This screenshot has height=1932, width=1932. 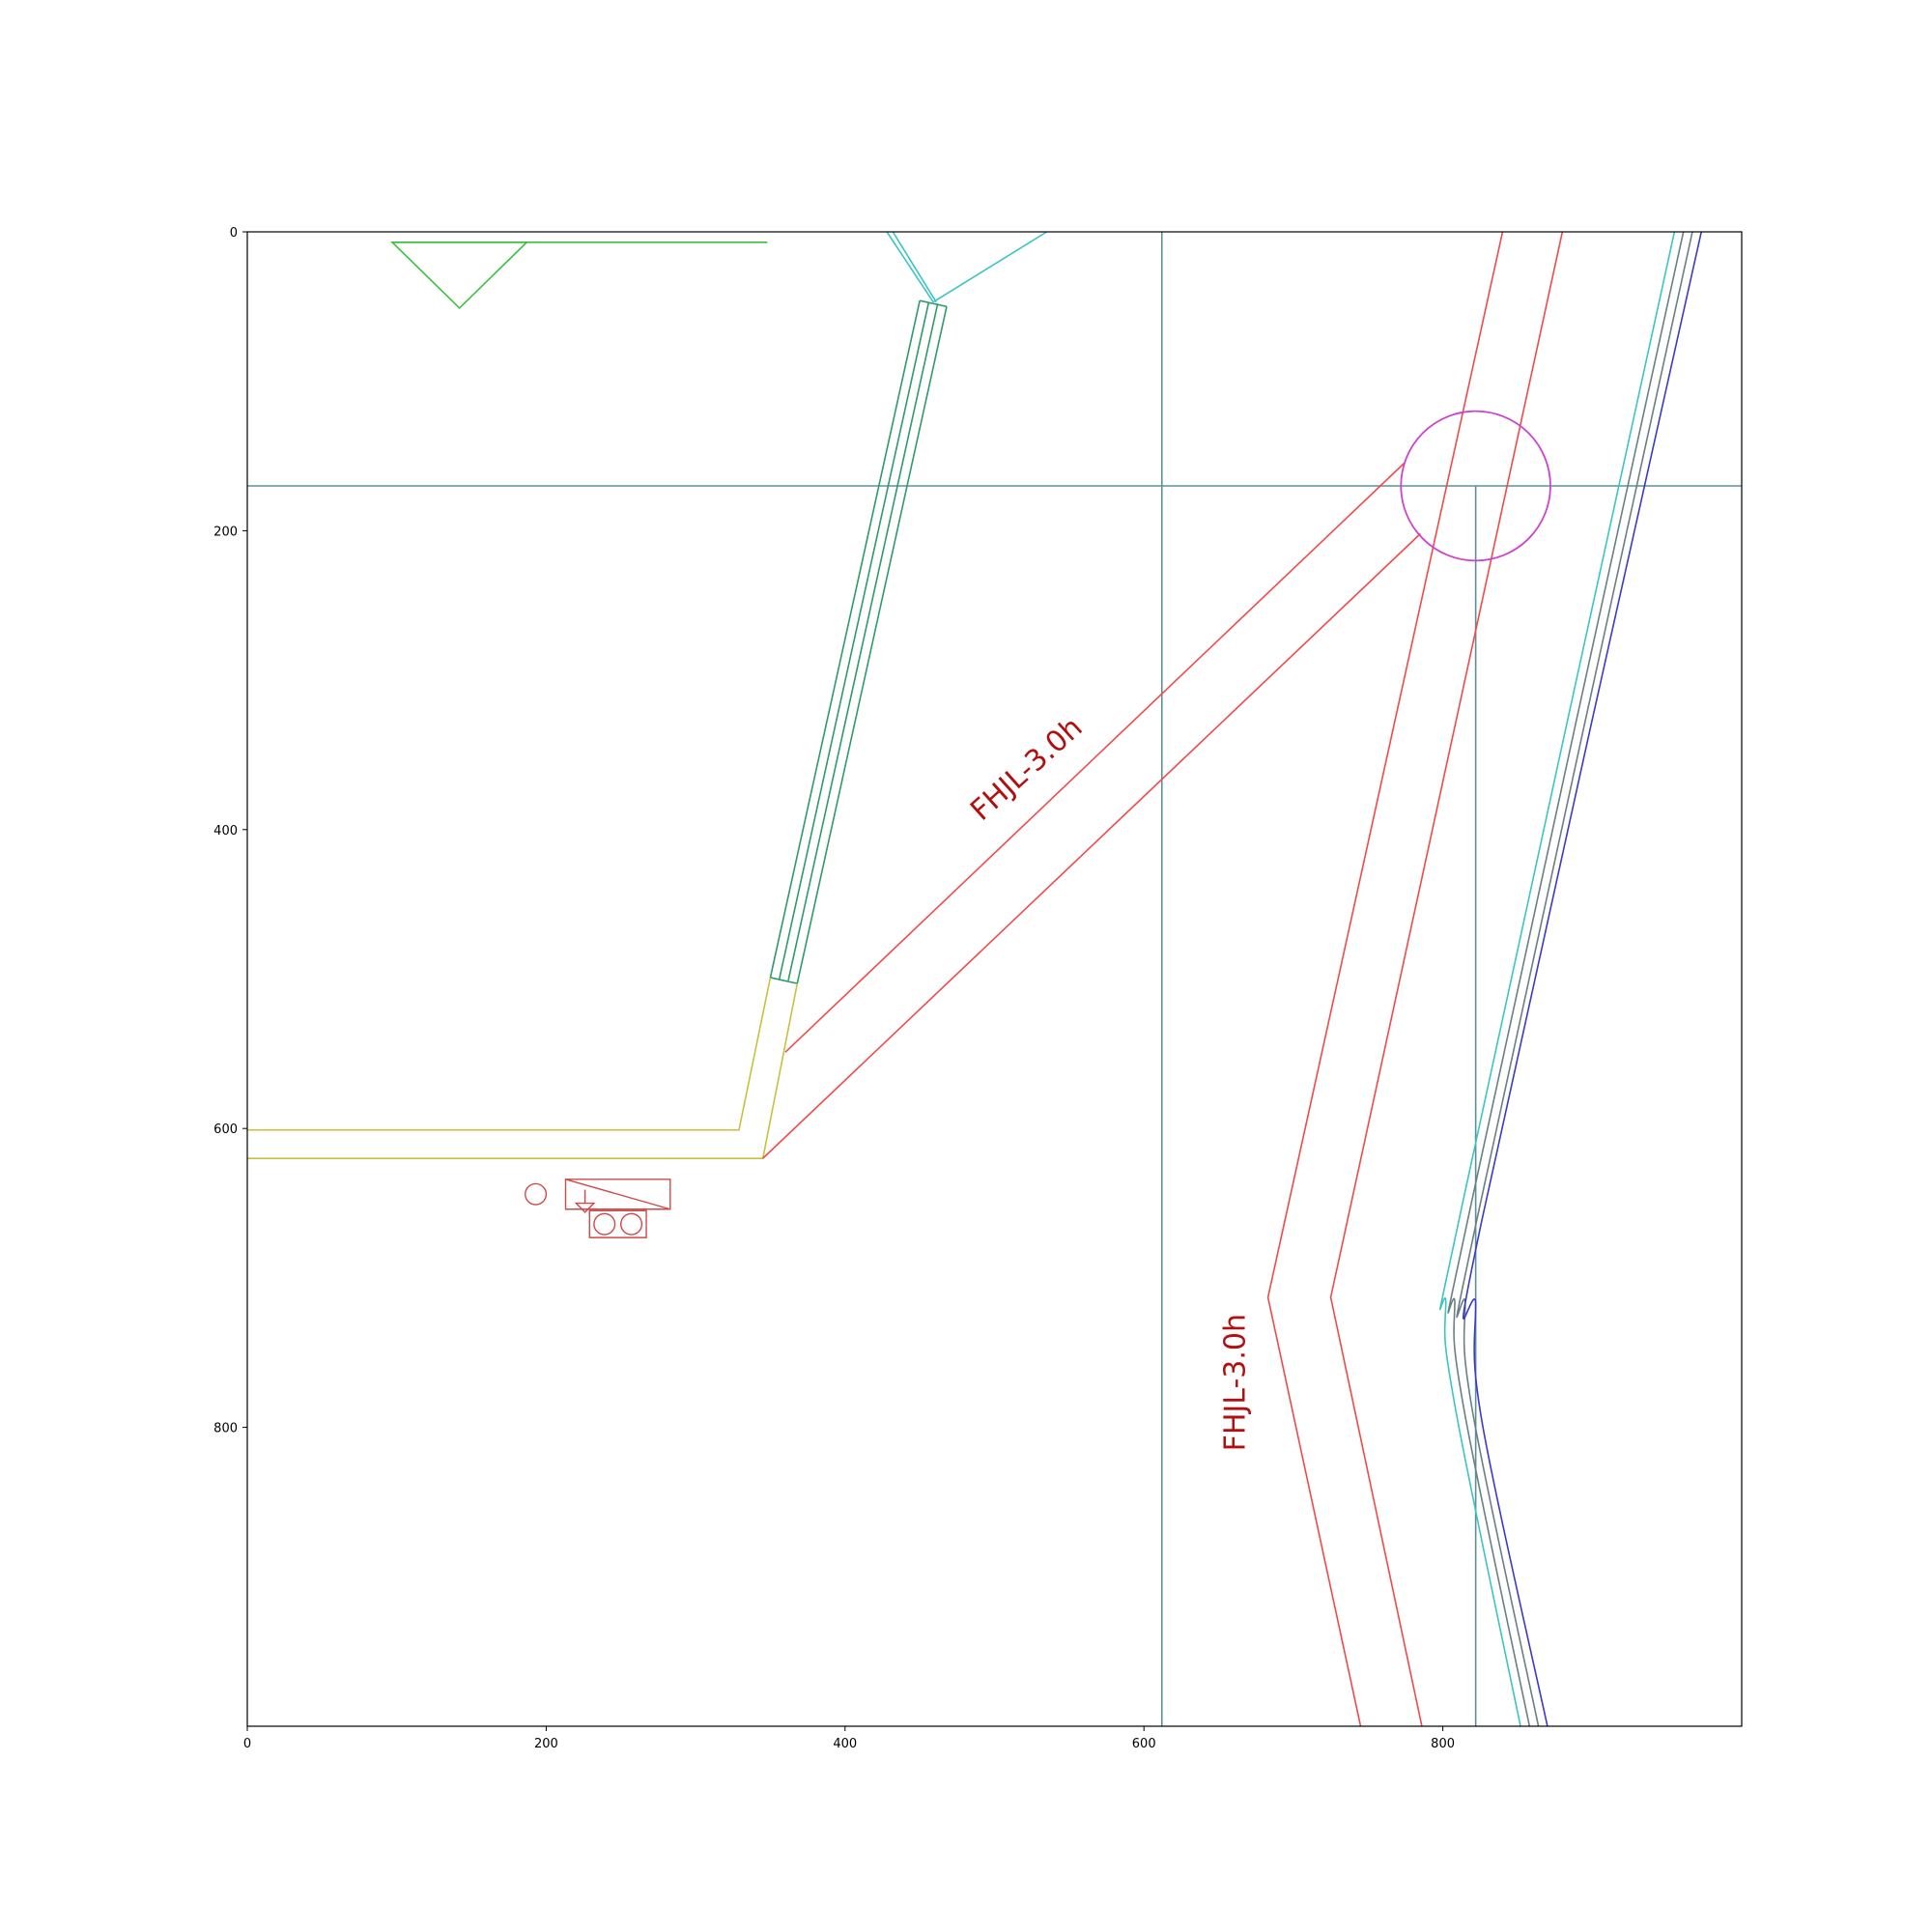 What do you see at coordinates (225, 532) in the screenshot?
I see `y-tick-label: 200` at bounding box center [225, 532].